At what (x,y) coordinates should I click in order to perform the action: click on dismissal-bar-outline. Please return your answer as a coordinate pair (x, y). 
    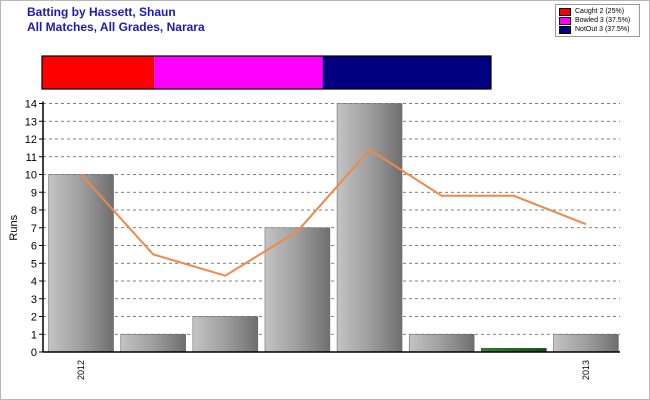
    Looking at the image, I should click on (266, 72).